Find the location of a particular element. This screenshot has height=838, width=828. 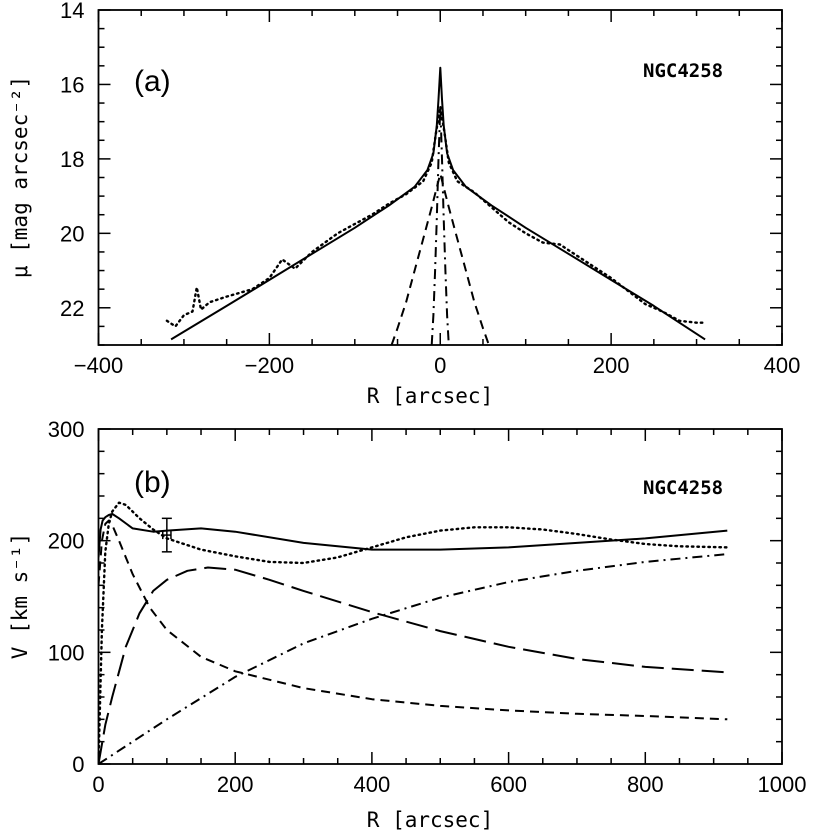

panel-b-galaxy-name: NGC4258 is located at coordinates (683, 488).